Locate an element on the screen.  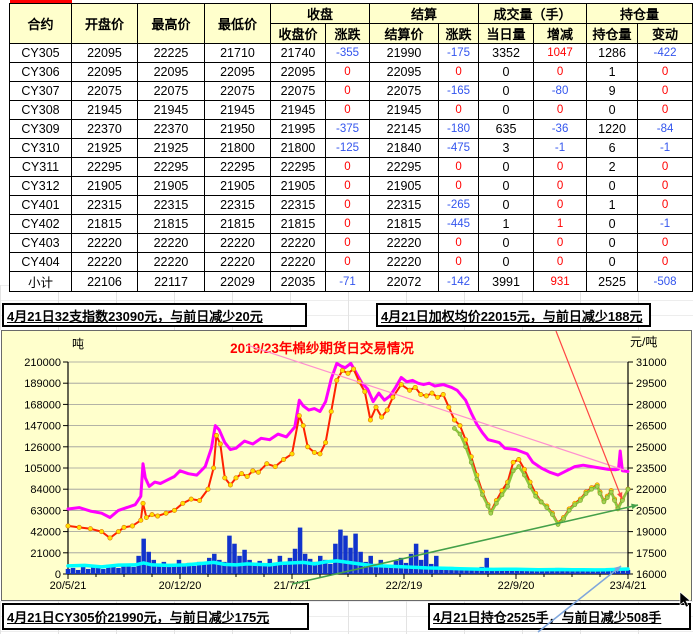
value-cell: -475 is located at coordinates (459, 148).